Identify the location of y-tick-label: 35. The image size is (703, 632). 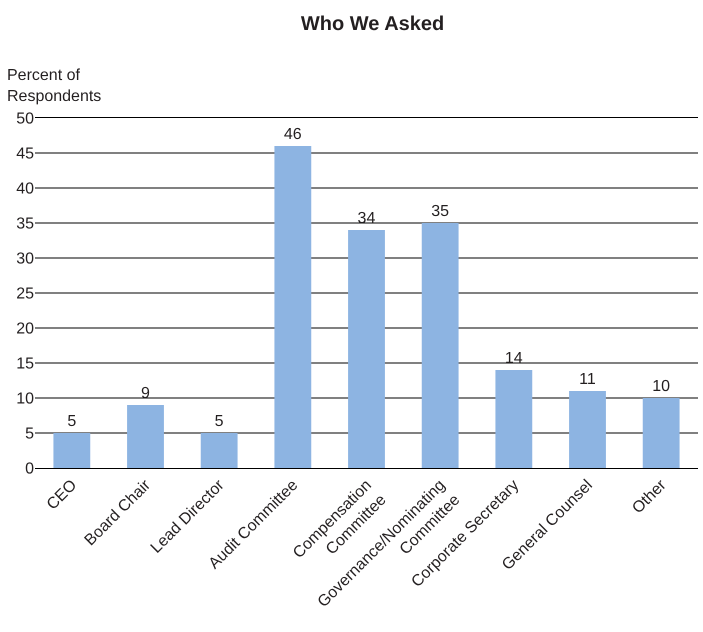
(25, 224).